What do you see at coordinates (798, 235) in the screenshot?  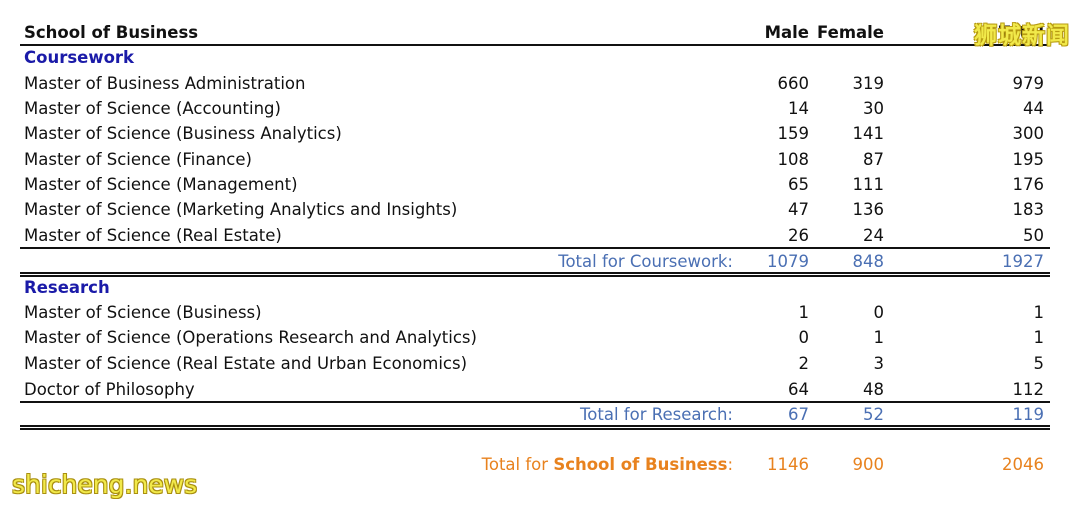 I see `male-count: 26` at bounding box center [798, 235].